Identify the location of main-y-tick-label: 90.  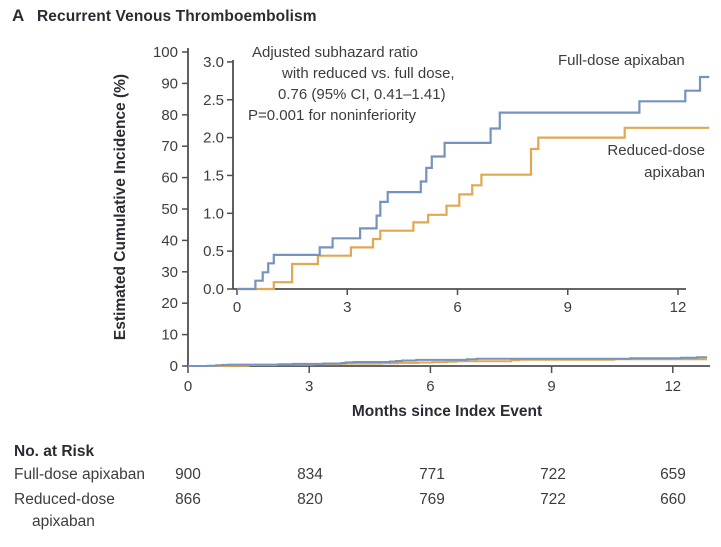
(169, 83).